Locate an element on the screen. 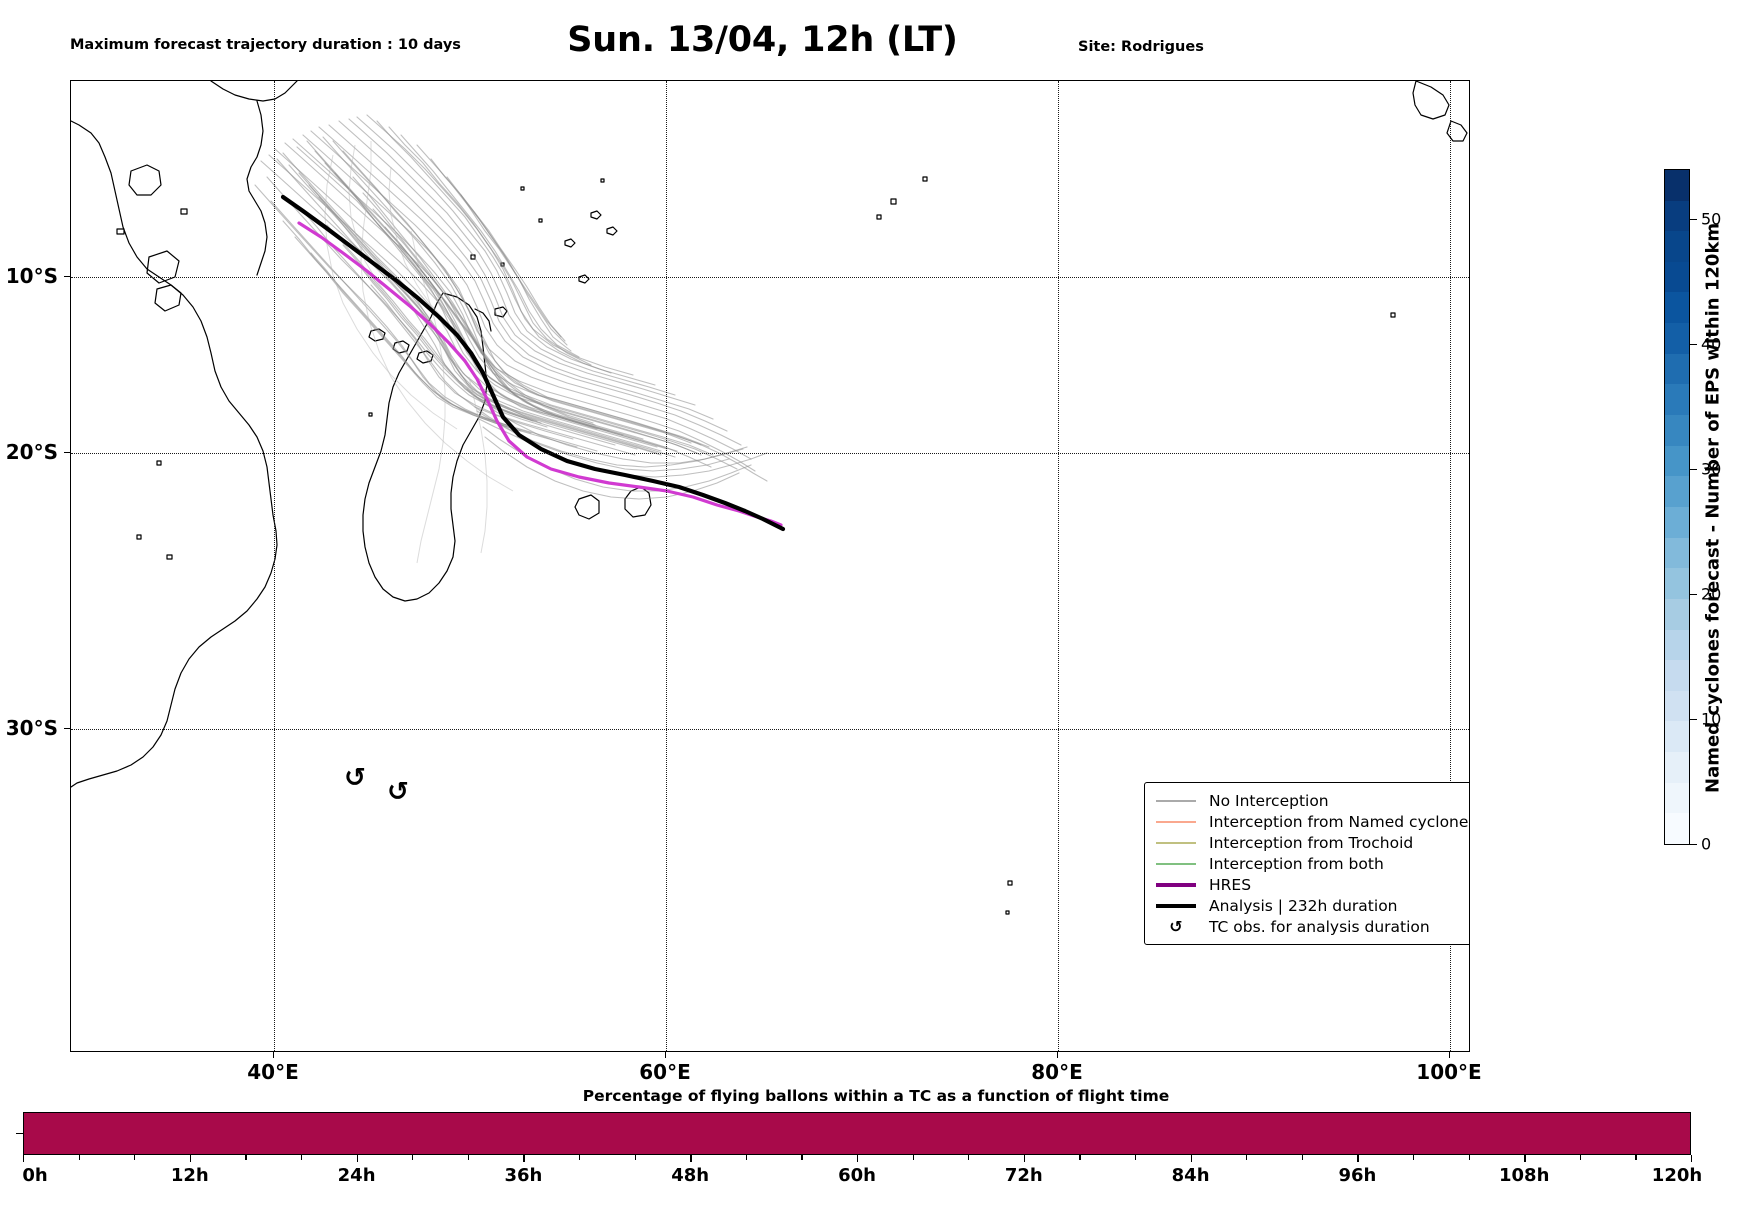 The image size is (1752, 1213). bottom-tick-8h is located at coordinates (135, 1157).